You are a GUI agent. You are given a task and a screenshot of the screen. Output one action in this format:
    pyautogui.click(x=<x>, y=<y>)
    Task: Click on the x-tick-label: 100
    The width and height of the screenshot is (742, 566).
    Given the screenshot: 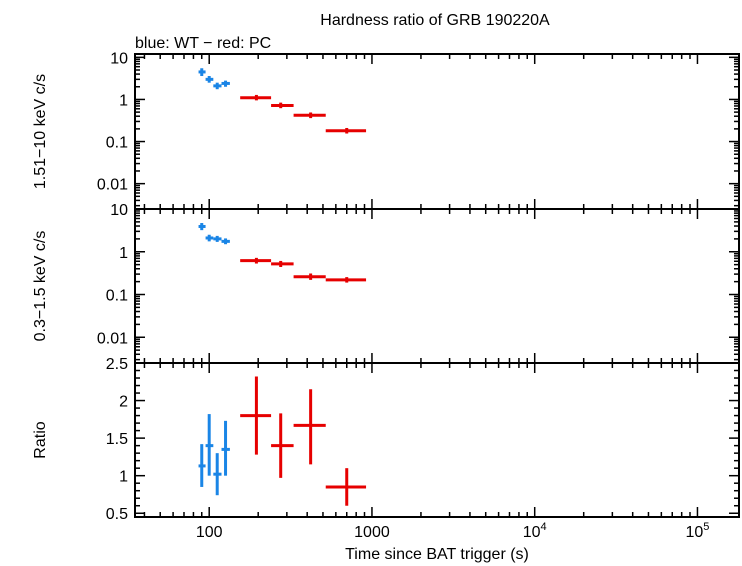 What is the action you would take?
    pyautogui.click(x=209, y=532)
    